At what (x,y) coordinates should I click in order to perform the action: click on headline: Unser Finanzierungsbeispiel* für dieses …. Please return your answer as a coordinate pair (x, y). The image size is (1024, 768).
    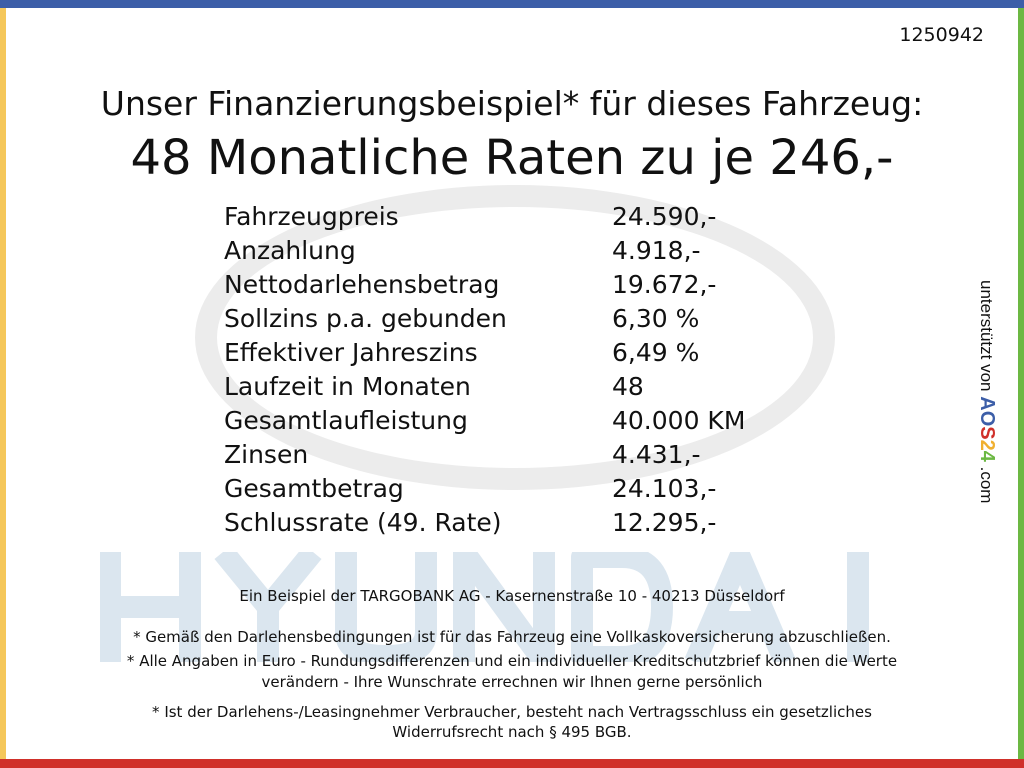
    Looking at the image, I should click on (512, 103).